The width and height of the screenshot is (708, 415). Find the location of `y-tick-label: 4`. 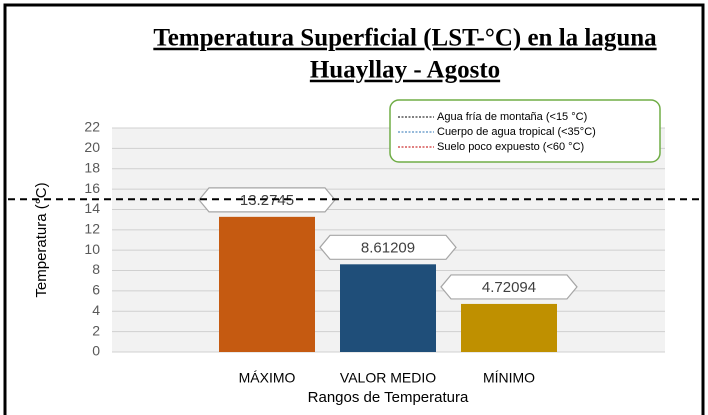

y-tick-label: 4 is located at coordinates (96, 310).